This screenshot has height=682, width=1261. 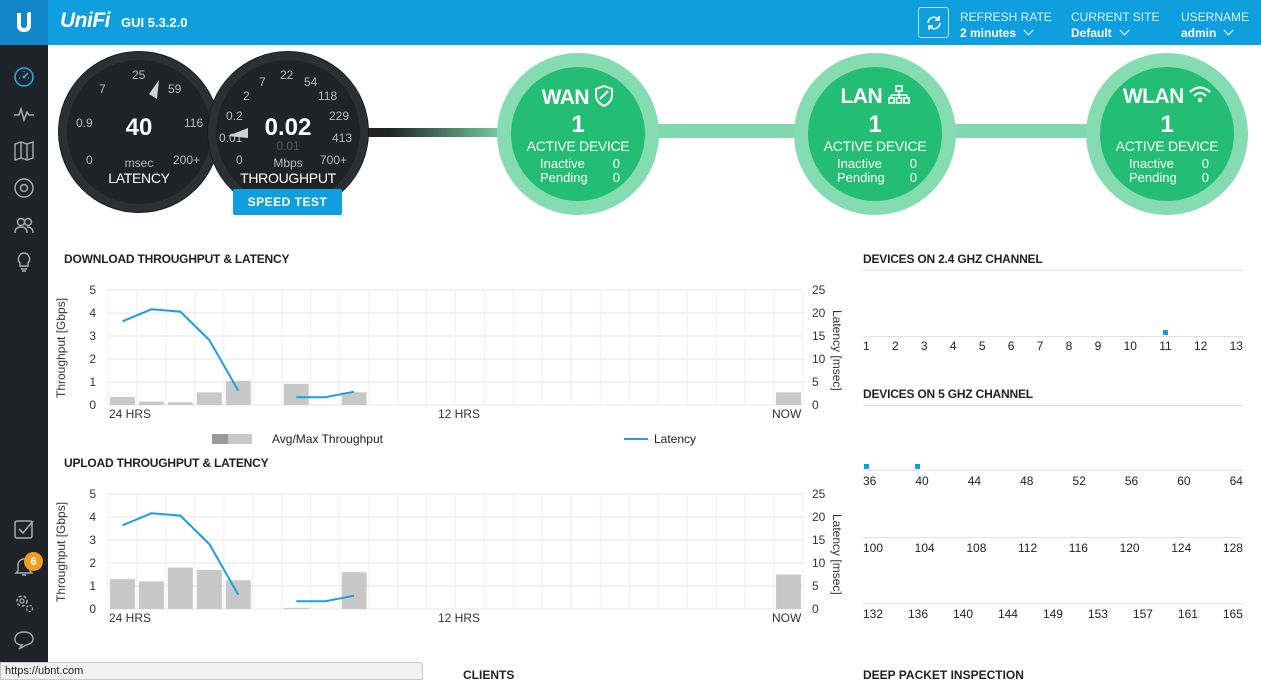 What do you see at coordinates (1215, 25) in the screenshot?
I see `username-dropdown: USERNAME admin` at bounding box center [1215, 25].